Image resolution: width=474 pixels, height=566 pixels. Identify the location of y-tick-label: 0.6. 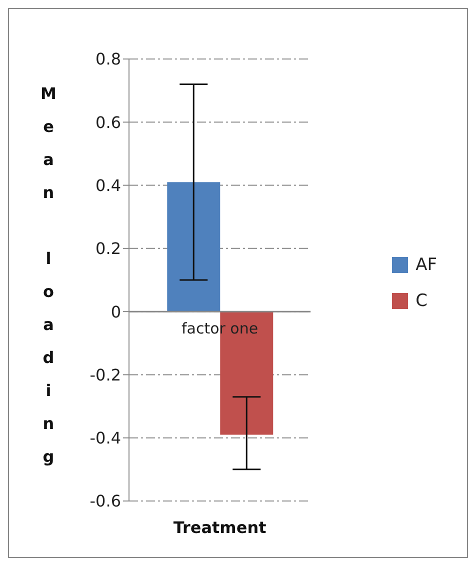
(108, 122).